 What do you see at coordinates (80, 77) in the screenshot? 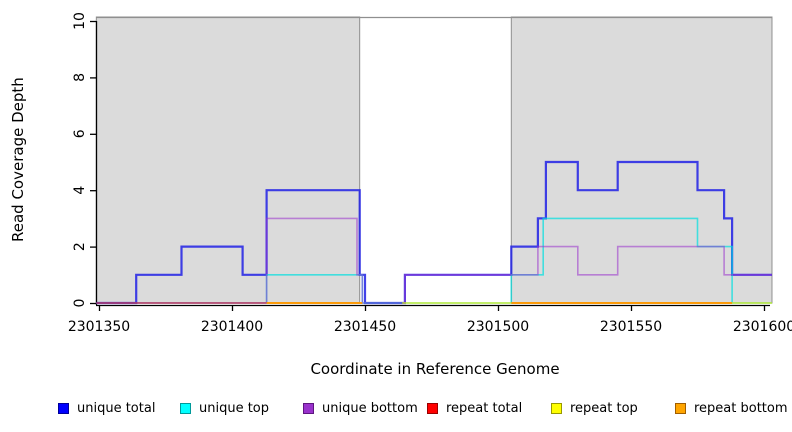
I see `y-tick-label: 8` at bounding box center [80, 77].